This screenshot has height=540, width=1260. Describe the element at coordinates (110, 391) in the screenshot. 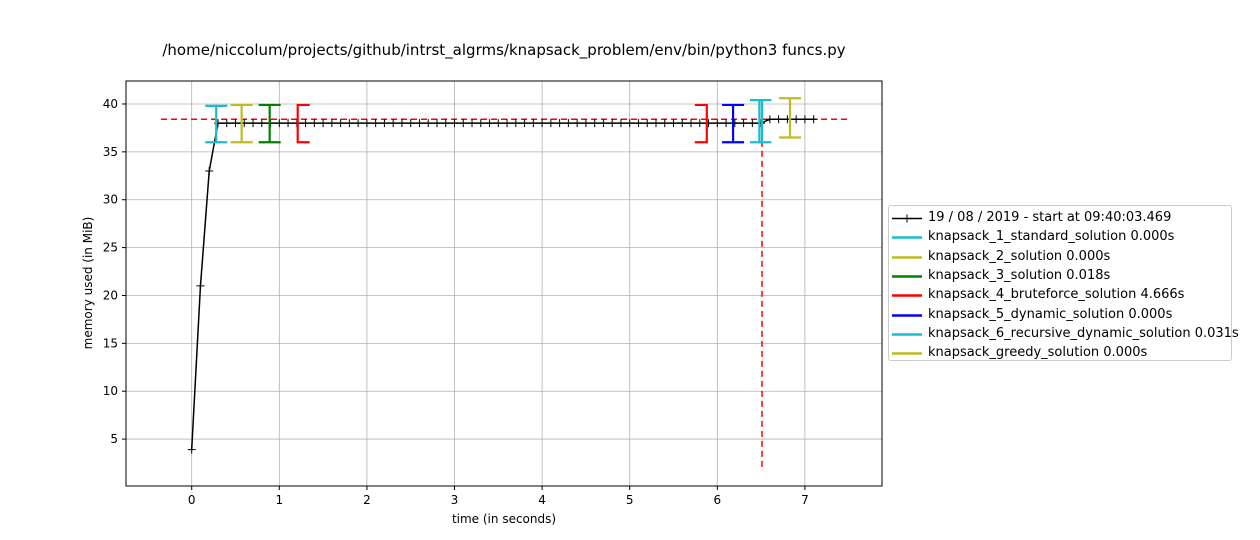

I see `y-tick-label: 10` at that location.